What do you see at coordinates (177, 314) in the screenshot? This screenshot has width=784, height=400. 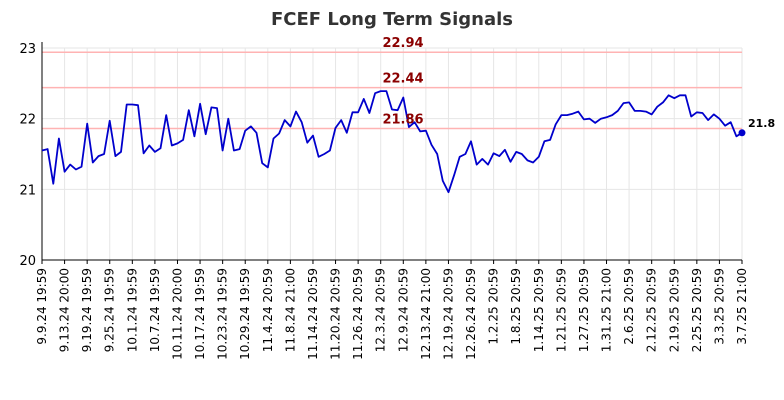 I see `x-tick-label: 10.11.24 20:00` at bounding box center [177, 314].